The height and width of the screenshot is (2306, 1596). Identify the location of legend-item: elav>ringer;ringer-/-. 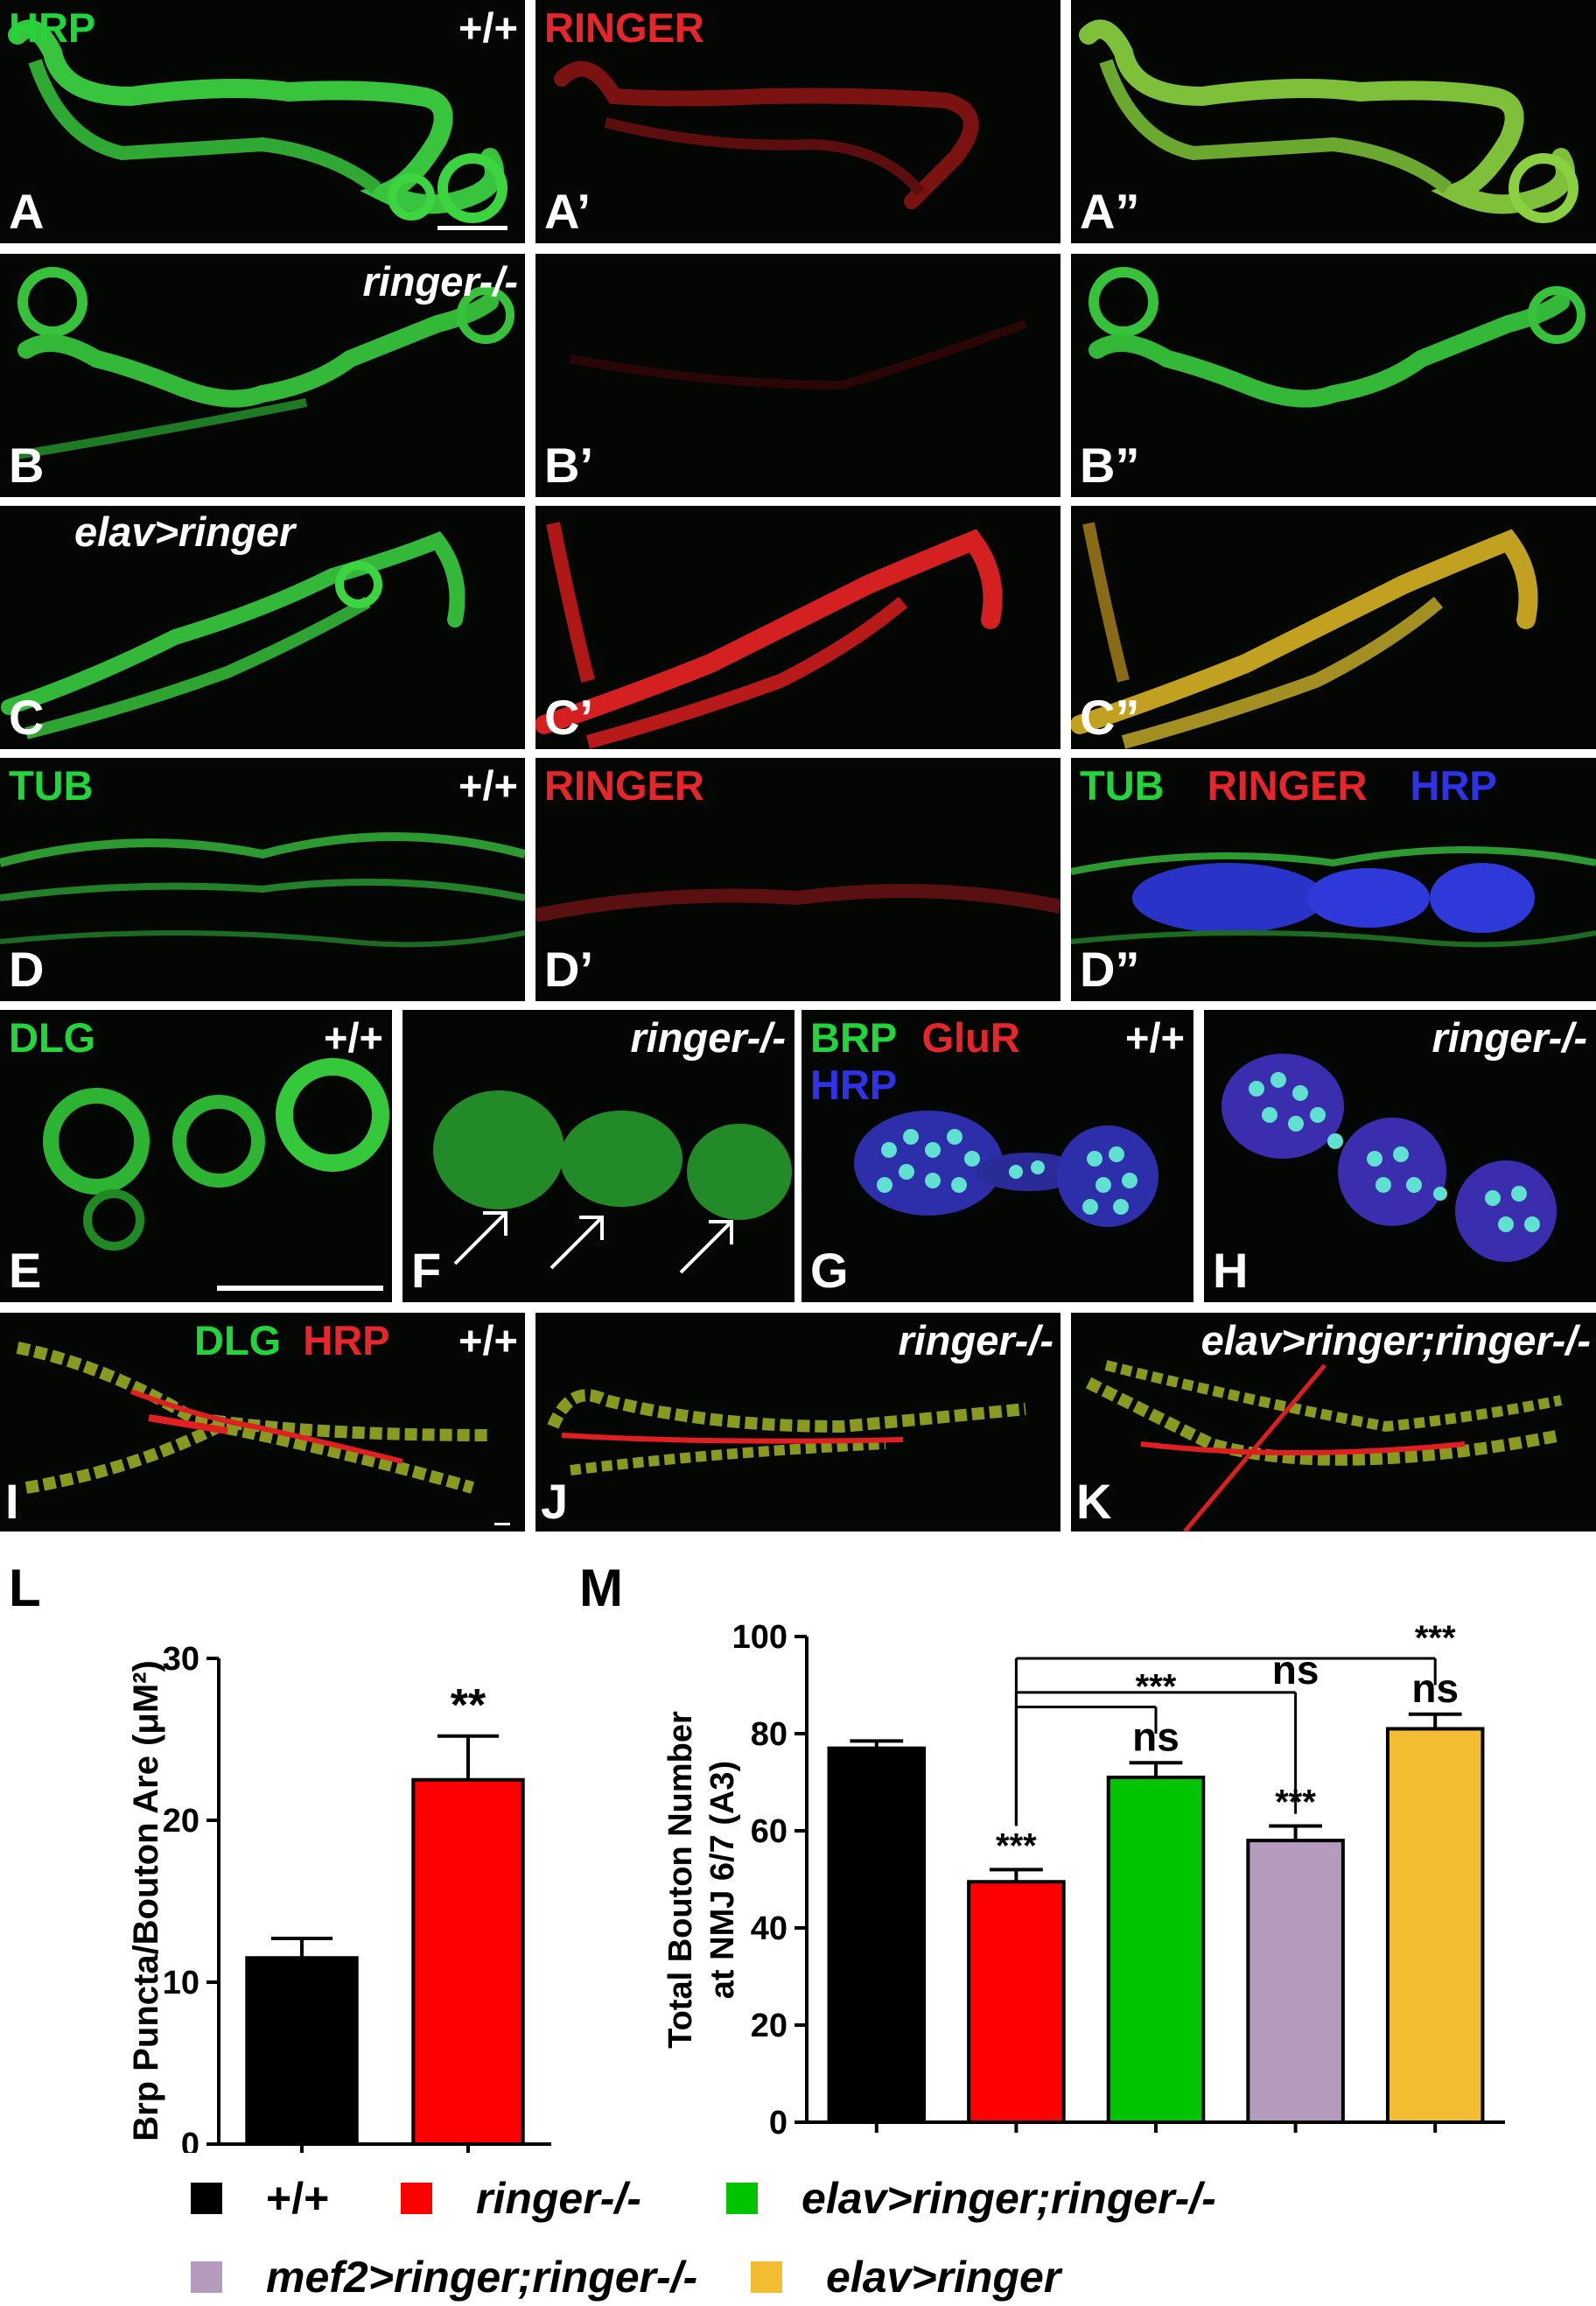
(971, 2198).